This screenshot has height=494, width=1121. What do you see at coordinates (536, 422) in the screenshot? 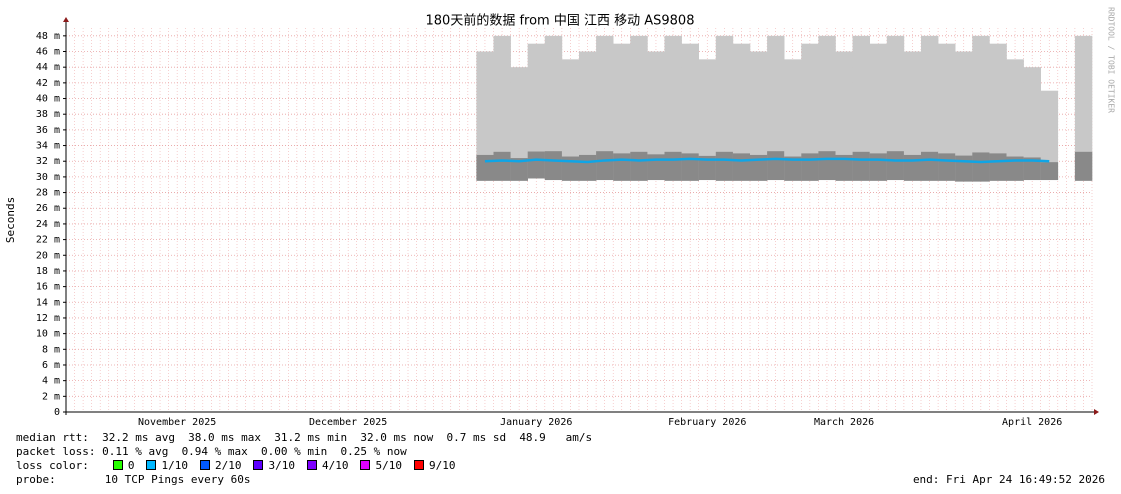
I see `x-tick-label: January 2026` at bounding box center [536, 422].